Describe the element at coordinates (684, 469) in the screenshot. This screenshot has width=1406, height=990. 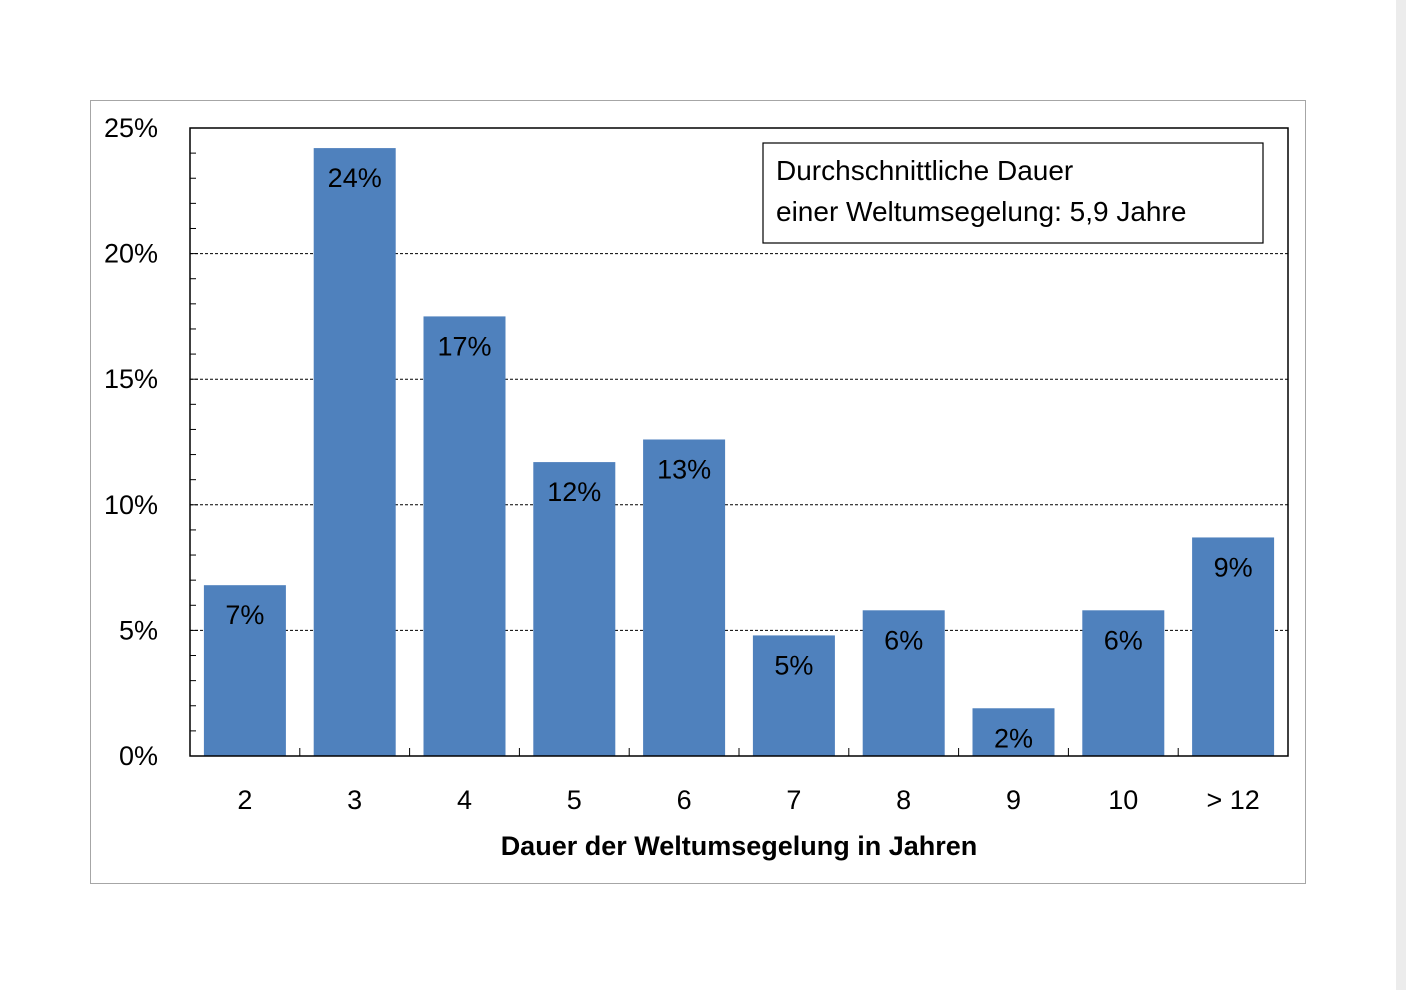
I see `data-label: 13%` at that location.